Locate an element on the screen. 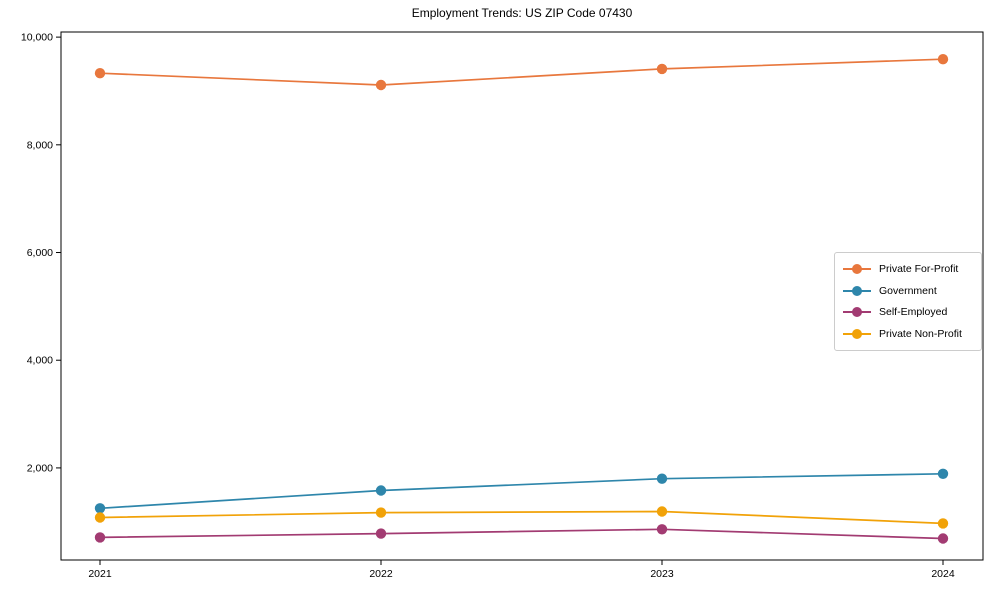 This screenshot has height=600, width=1000. legend-label: Government is located at coordinates (908, 290).